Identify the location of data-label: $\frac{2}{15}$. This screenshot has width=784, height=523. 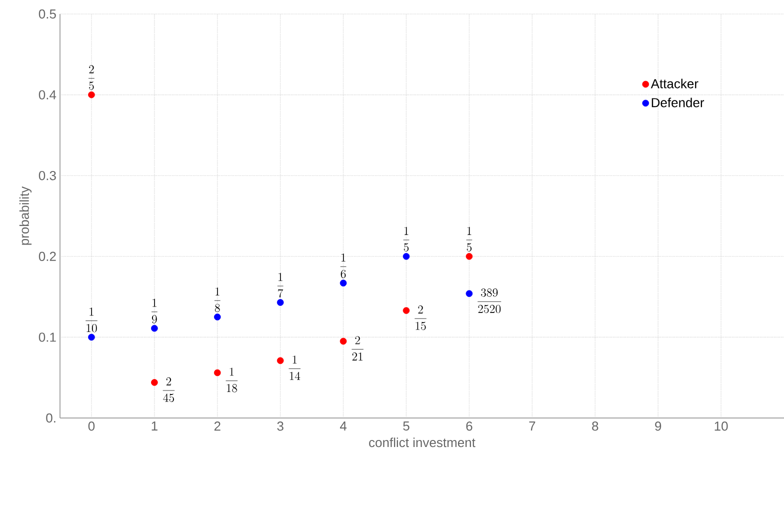
(420, 317).